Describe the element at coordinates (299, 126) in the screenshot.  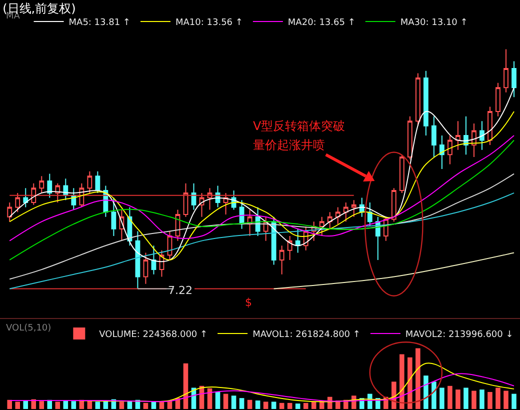
I see `annotation: V型反转箱体突破` at that location.